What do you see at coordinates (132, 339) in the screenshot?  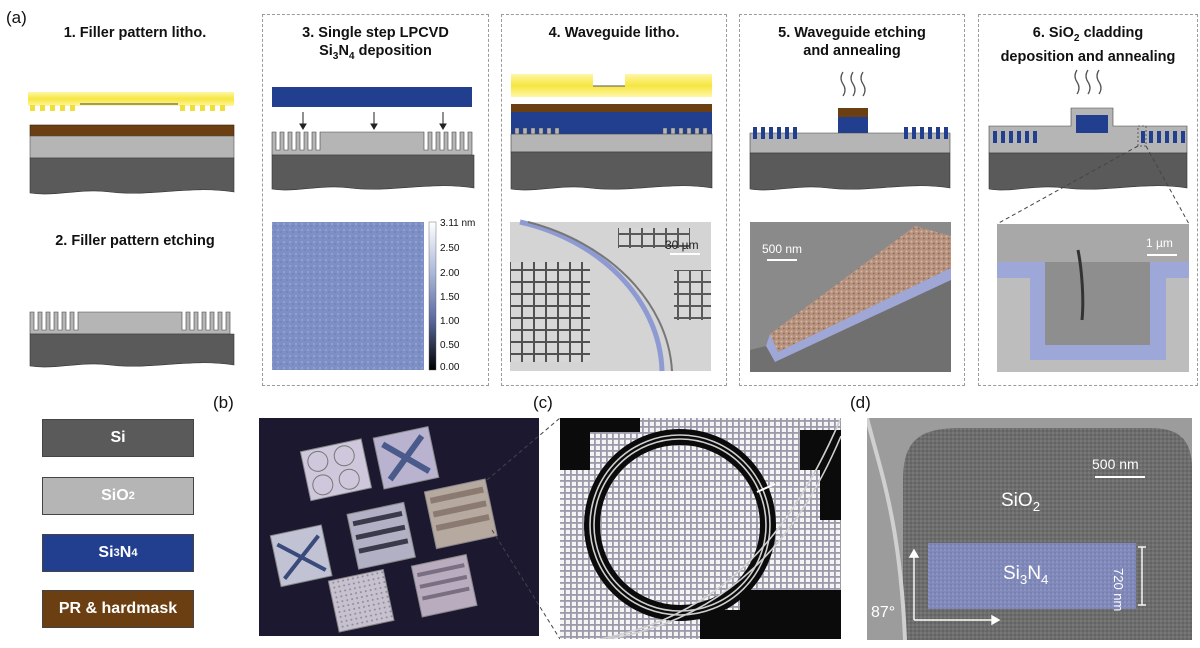 I see `step2-cross-section` at bounding box center [132, 339].